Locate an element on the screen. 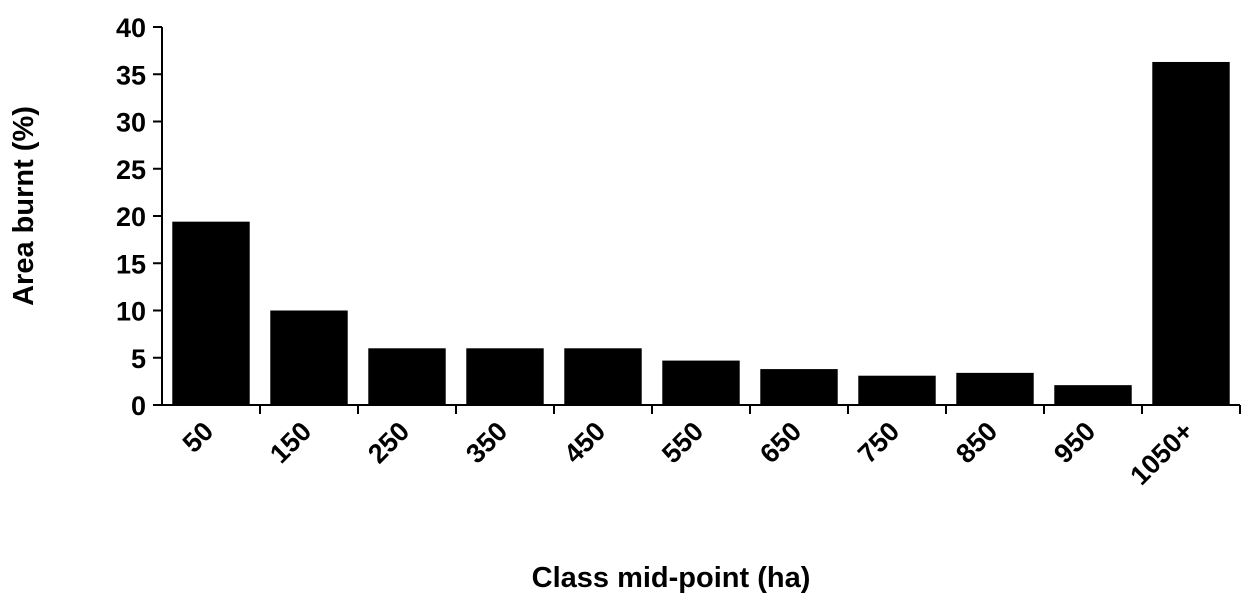 This screenshot has height=594, width=1242. x-axis-ticks: 50 150 250 350 450 550 650 750 850 950 1050+ is located at coordinates (709, 448).